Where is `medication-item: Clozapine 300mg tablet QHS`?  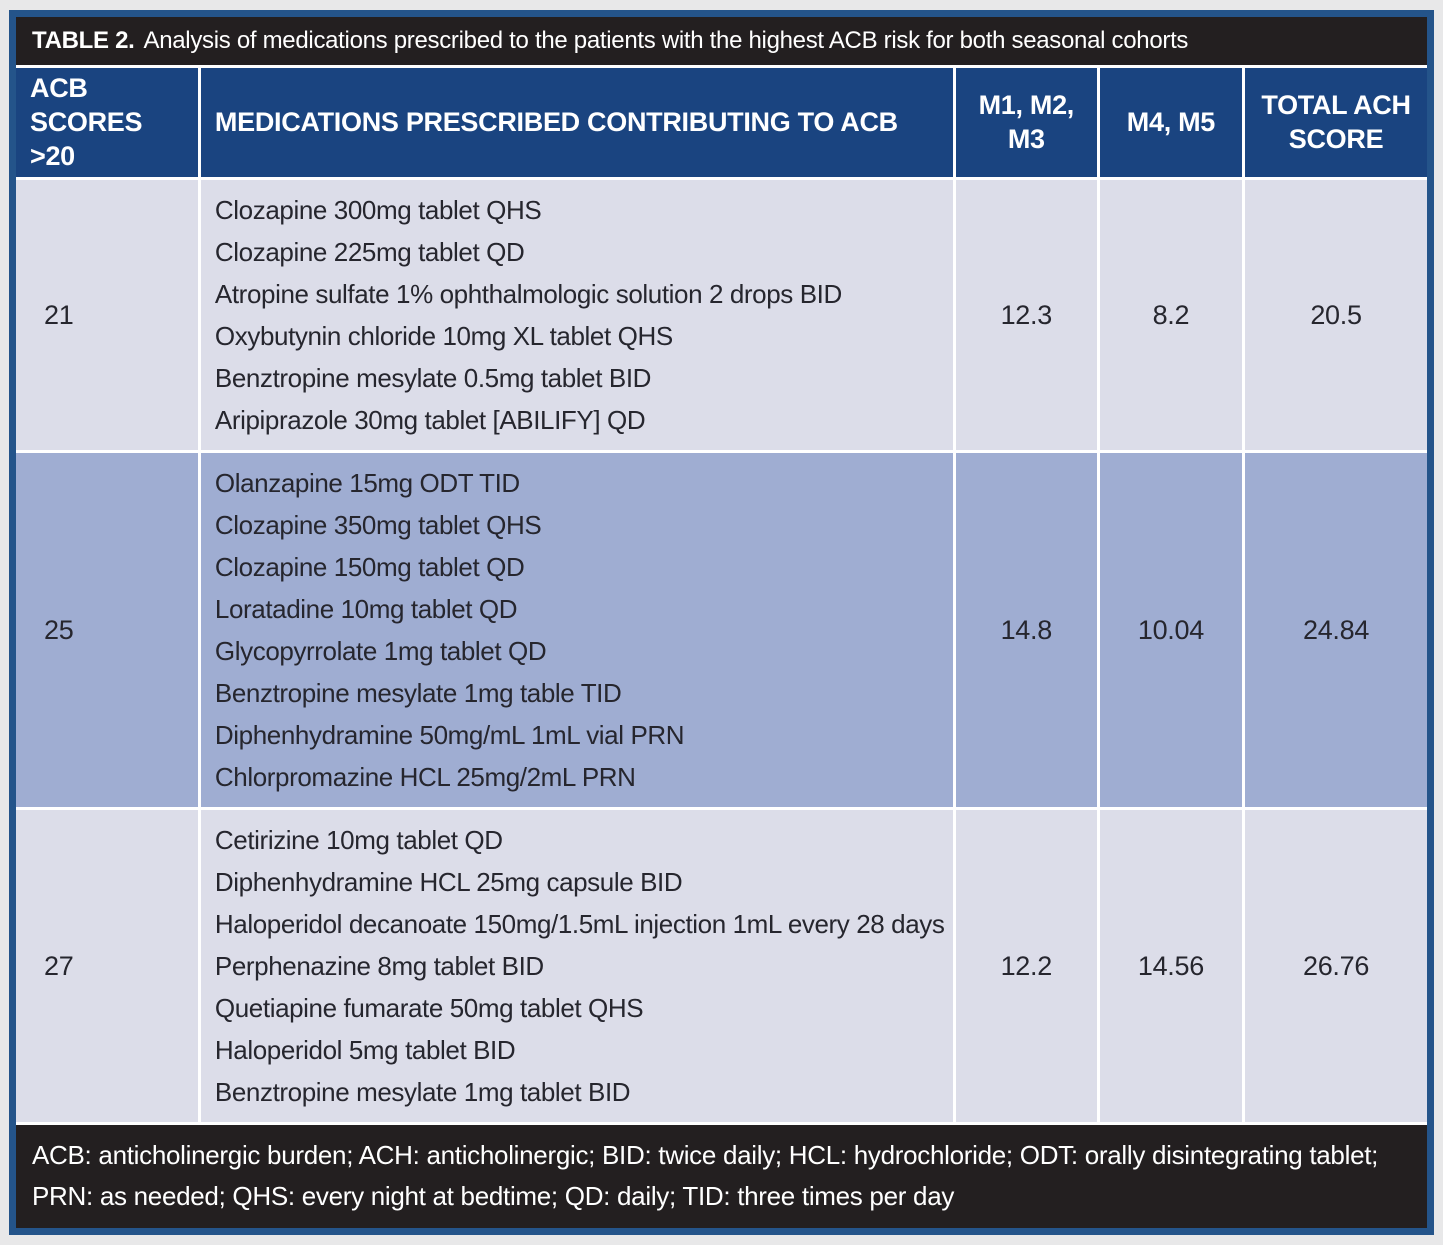
medication-item: Clozapine 300mg tablet QHS is located at coordinates (378, 210).